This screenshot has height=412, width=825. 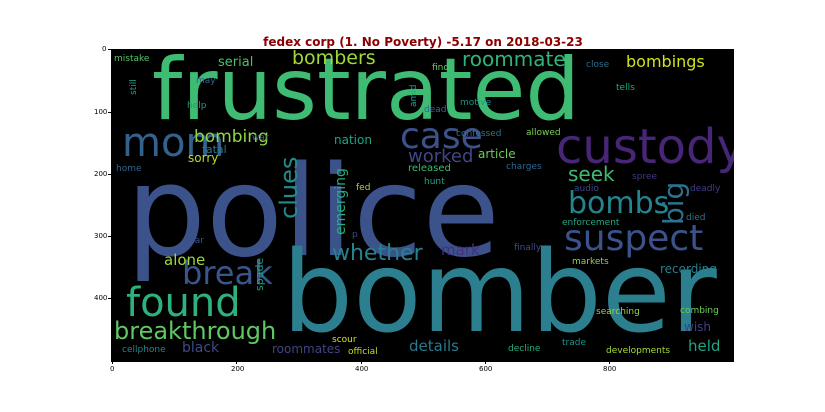 What do you see at coordinates (586, 189) in the screenshot?
I see `word-audio: audio` at bounding box center [586, 189].